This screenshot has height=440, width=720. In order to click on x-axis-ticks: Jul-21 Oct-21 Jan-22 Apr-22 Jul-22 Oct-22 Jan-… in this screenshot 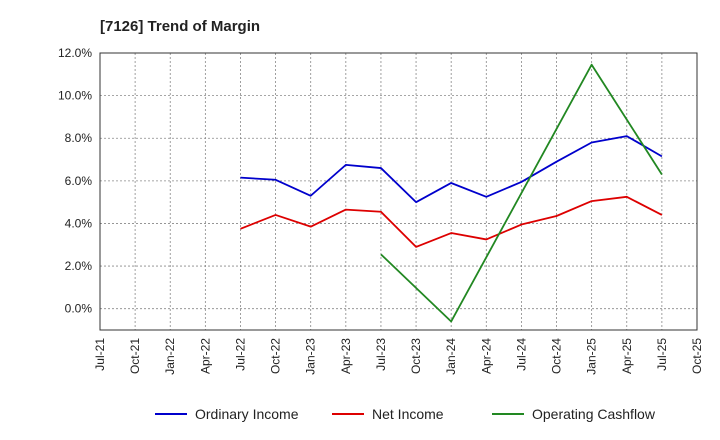, I will do `click(398, 356)`.